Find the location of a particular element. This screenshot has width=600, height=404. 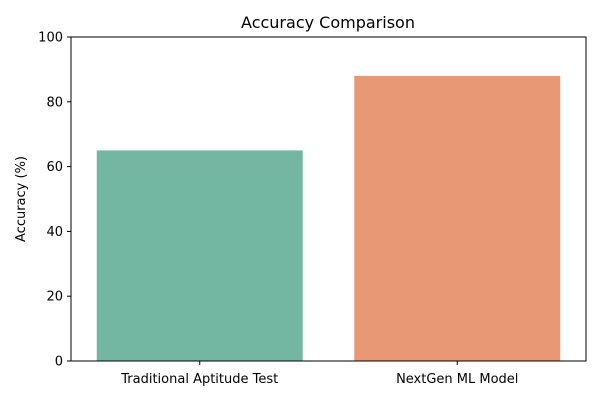

y-axis-label: Accuracy (%) is located at coordinates (21, 199).